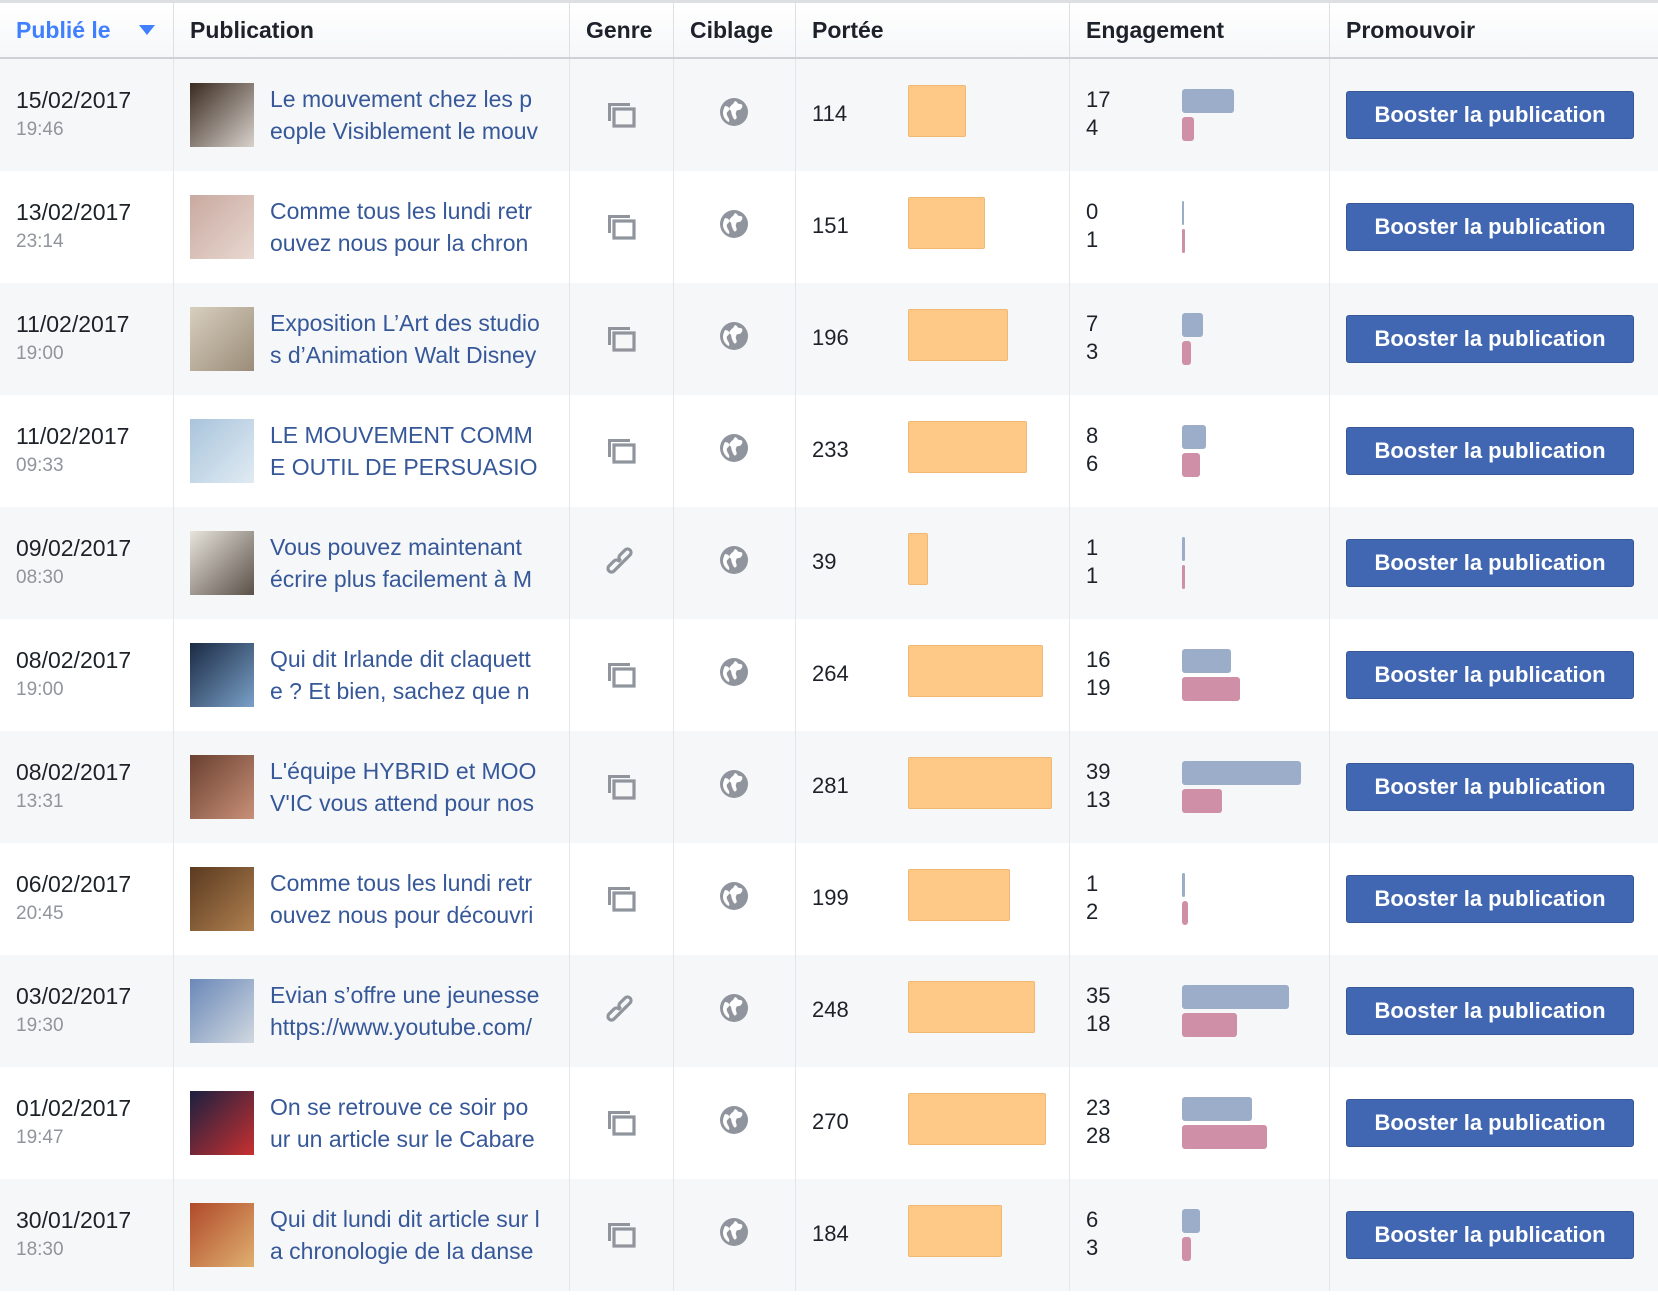 The height and width of the screenshot is (1295, 1658). Describe the element at coordinates (147, 30) in the screenshot. I see `sort-down-icon` at that location.